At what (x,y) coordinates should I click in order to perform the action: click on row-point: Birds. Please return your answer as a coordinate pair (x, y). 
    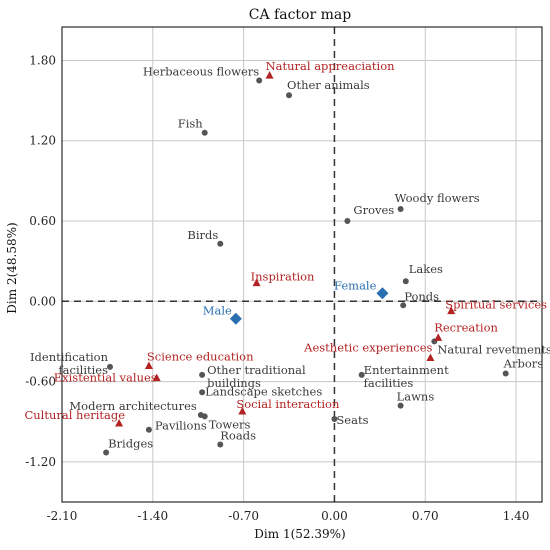
    Looking at the image, I should click on (205, 237).